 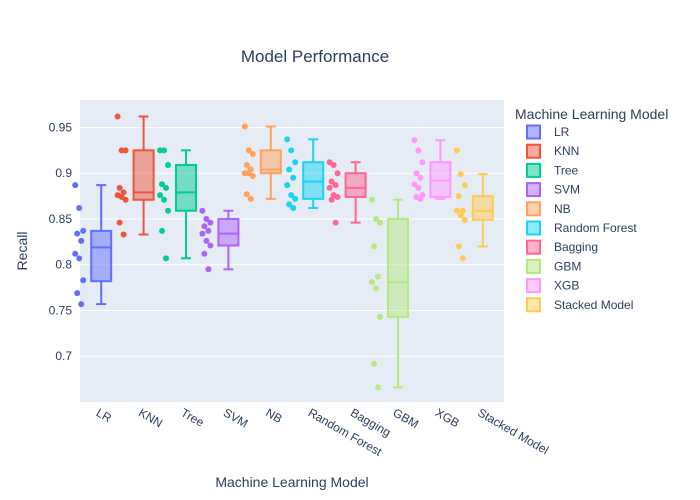 What do you see at coordinates (566, 170) in the screenshot?
I see `legend-item-label: Tree` at bounding box center [566, 170].